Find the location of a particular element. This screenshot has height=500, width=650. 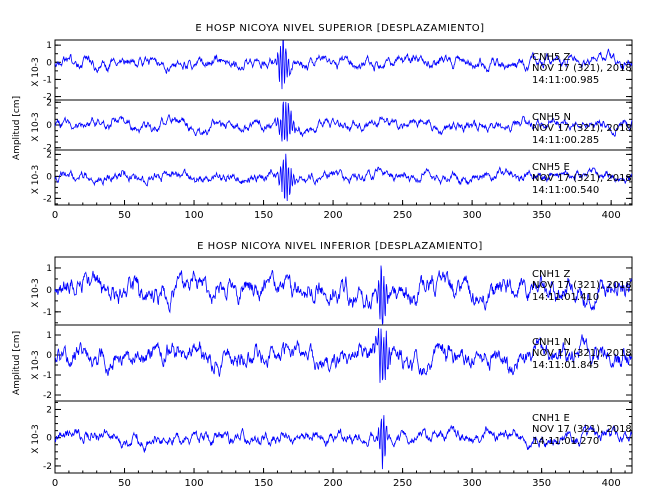

time-label: 14:11:00.985 is located at coordinates (565, 80).